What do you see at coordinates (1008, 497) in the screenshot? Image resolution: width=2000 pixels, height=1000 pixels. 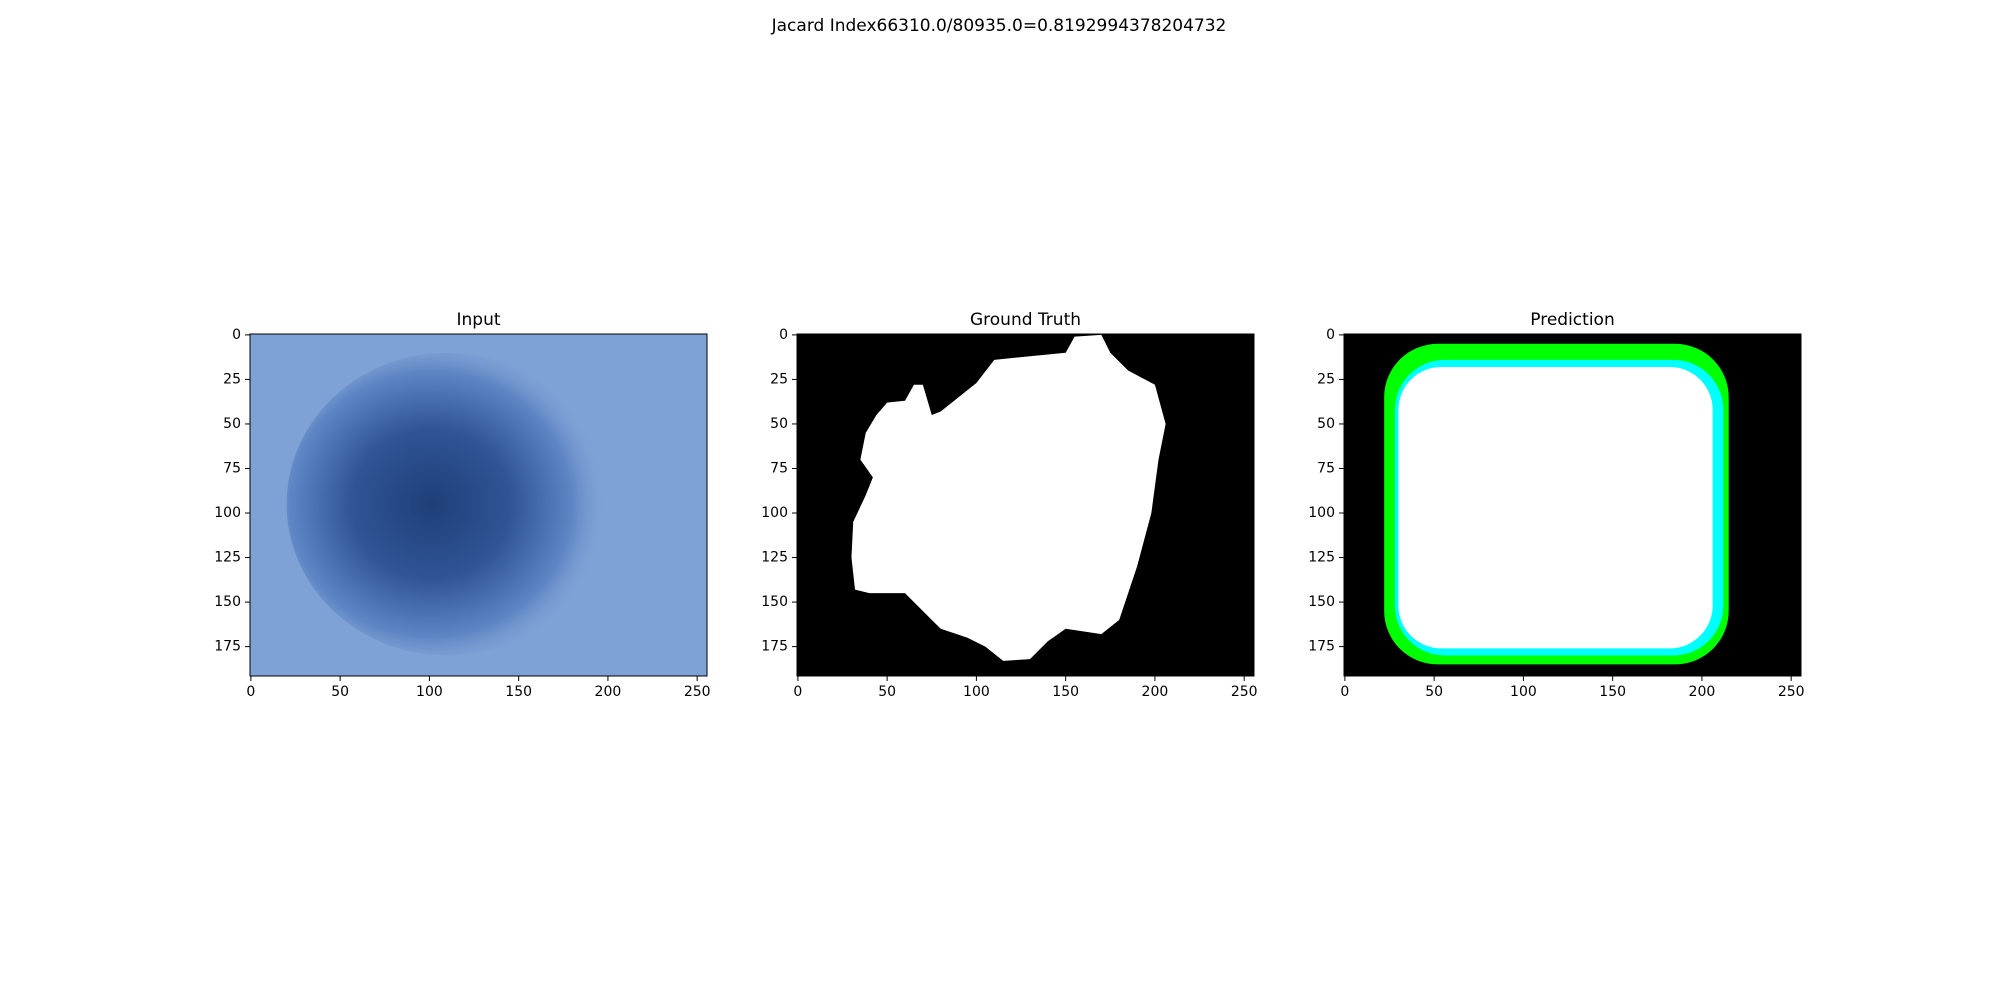 I see `mask-region` at bounding box center [1008, 497].